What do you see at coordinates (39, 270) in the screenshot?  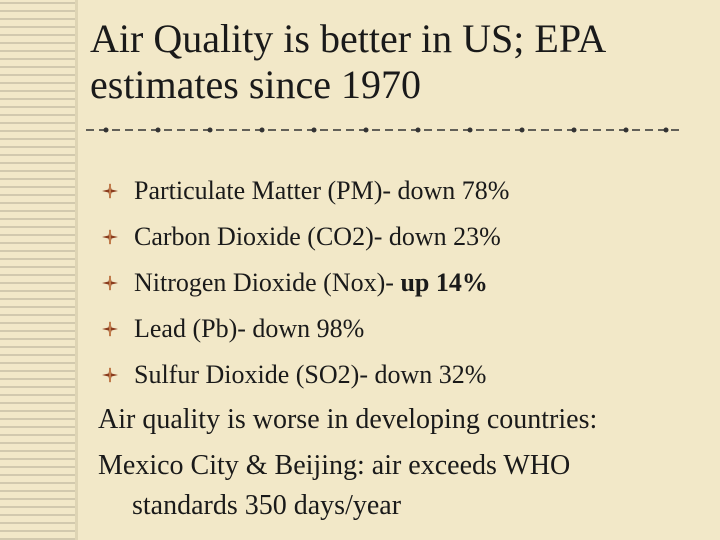 I see `notebook-binding-decoration` at bounding box center [39, 270].